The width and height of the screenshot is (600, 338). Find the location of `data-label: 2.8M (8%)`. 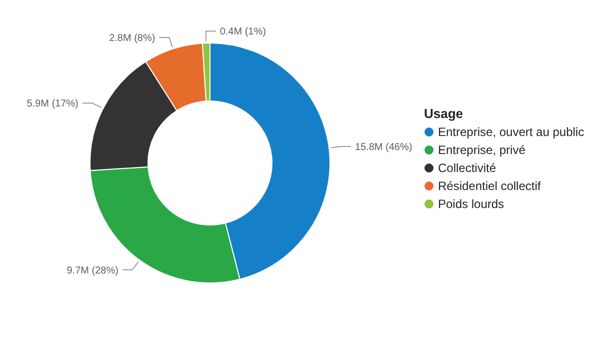

data-label: 2.8M (8%) is located at coordinates (132, 38).